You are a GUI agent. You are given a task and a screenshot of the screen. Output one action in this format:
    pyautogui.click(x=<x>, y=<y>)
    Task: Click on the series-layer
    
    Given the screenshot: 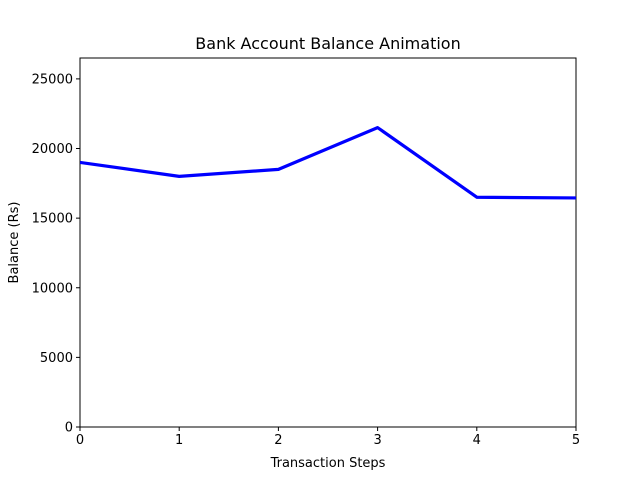 What is the action you would take?
    pyautogui.click(x=328, y=163)
    